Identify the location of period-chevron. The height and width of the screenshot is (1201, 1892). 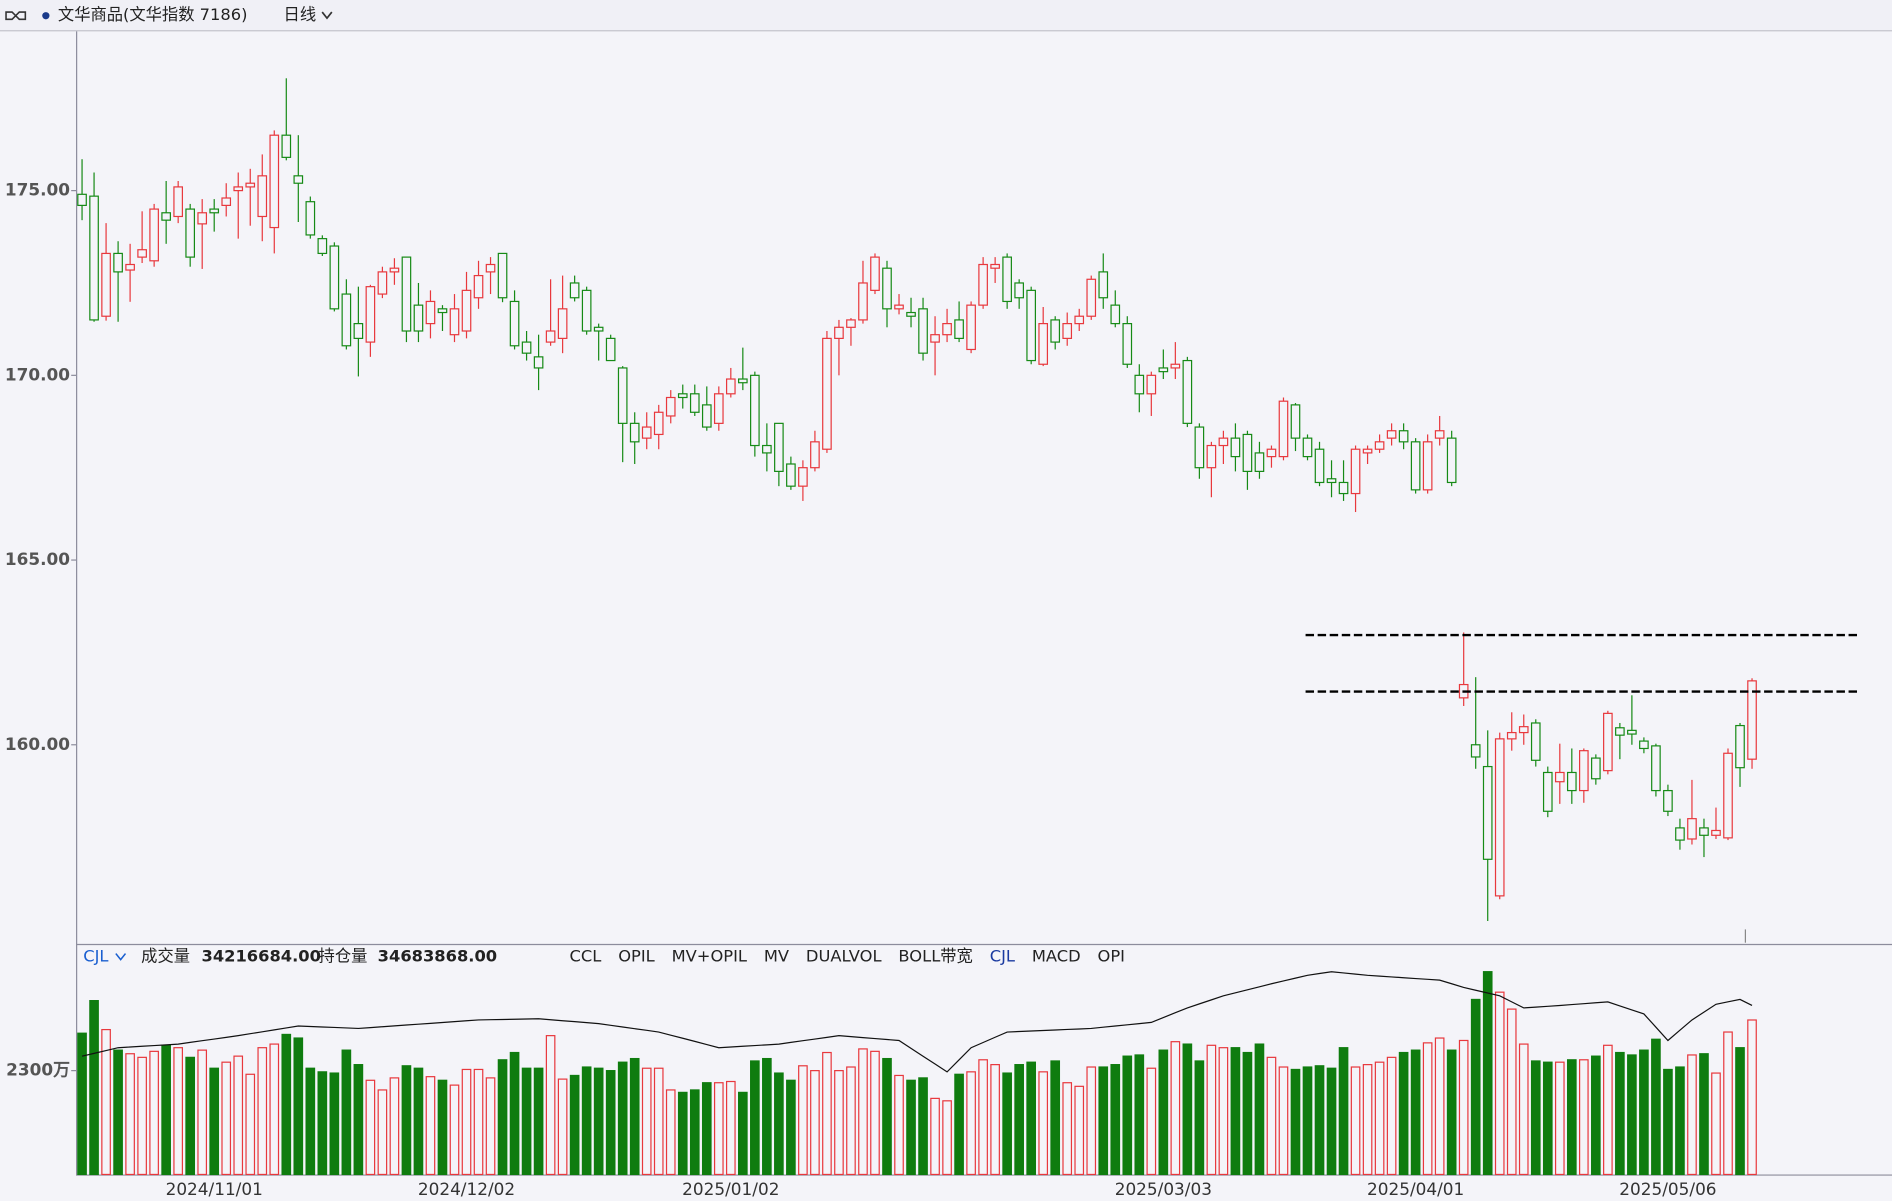
(327, 15).